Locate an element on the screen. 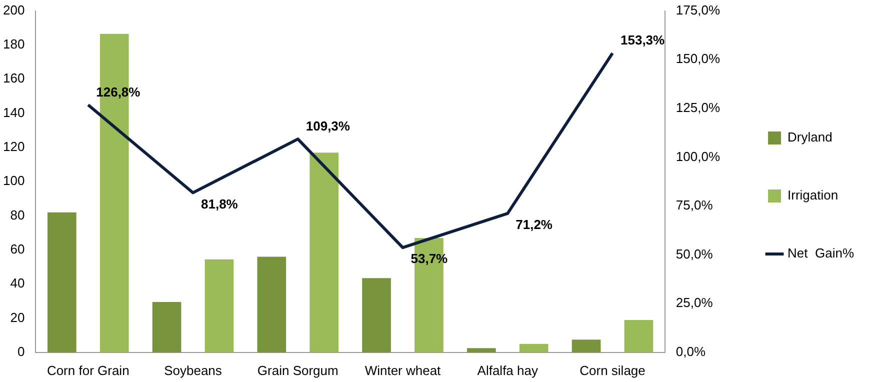  x-tick-label: Corn silage is located at coordinates (613, 370).